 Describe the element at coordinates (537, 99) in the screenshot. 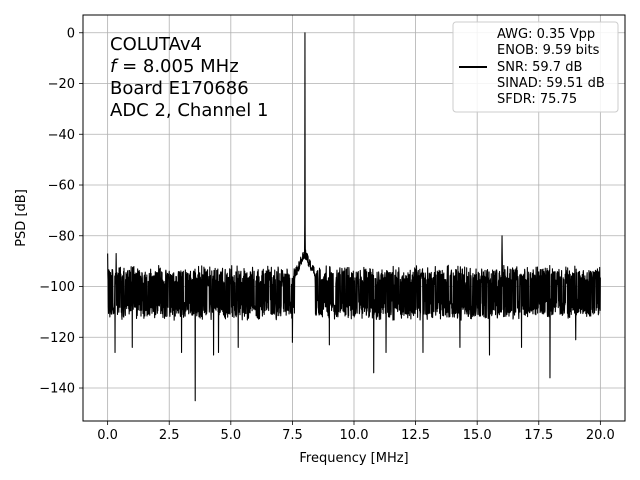

I see `legend-line-5: SFDR: 75.75` at that location.